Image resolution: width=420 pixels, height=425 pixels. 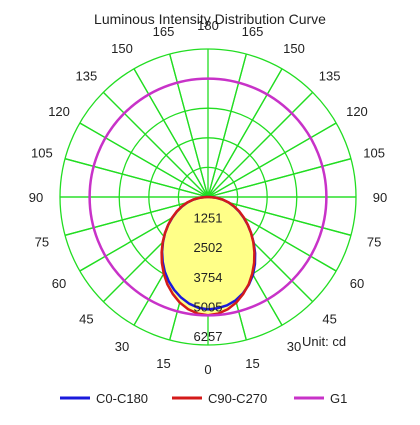 What do you see at coordinates (208, 218) in the screenshot?
I see `radial-tick-label: 1251` at bounding box center [208, 218].